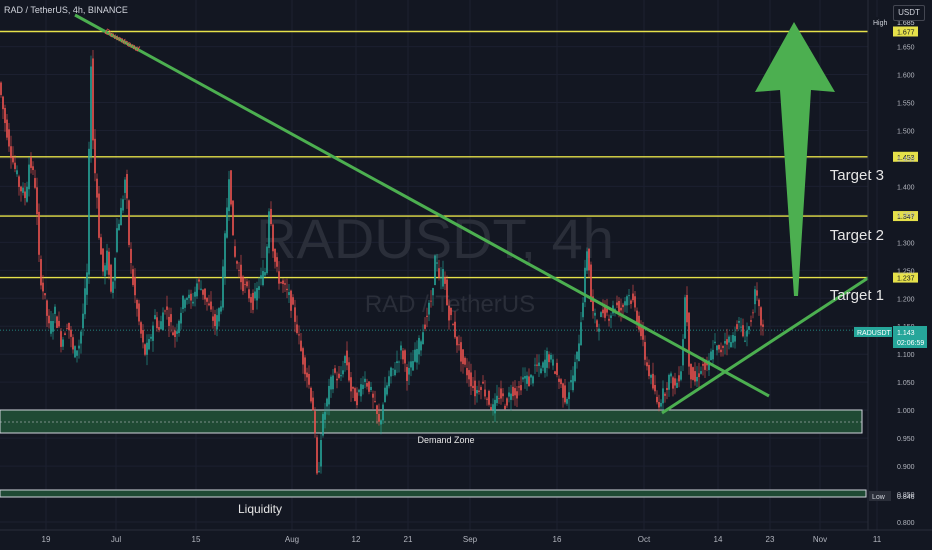  I want to click on target-1-label: Target 1, so click(857, 295).